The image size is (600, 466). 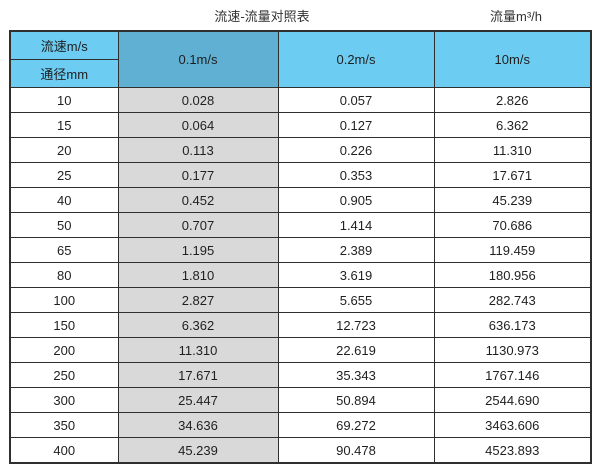 I want to click on flow-10ms-cell: 180.956, so click(x=512, y=275).